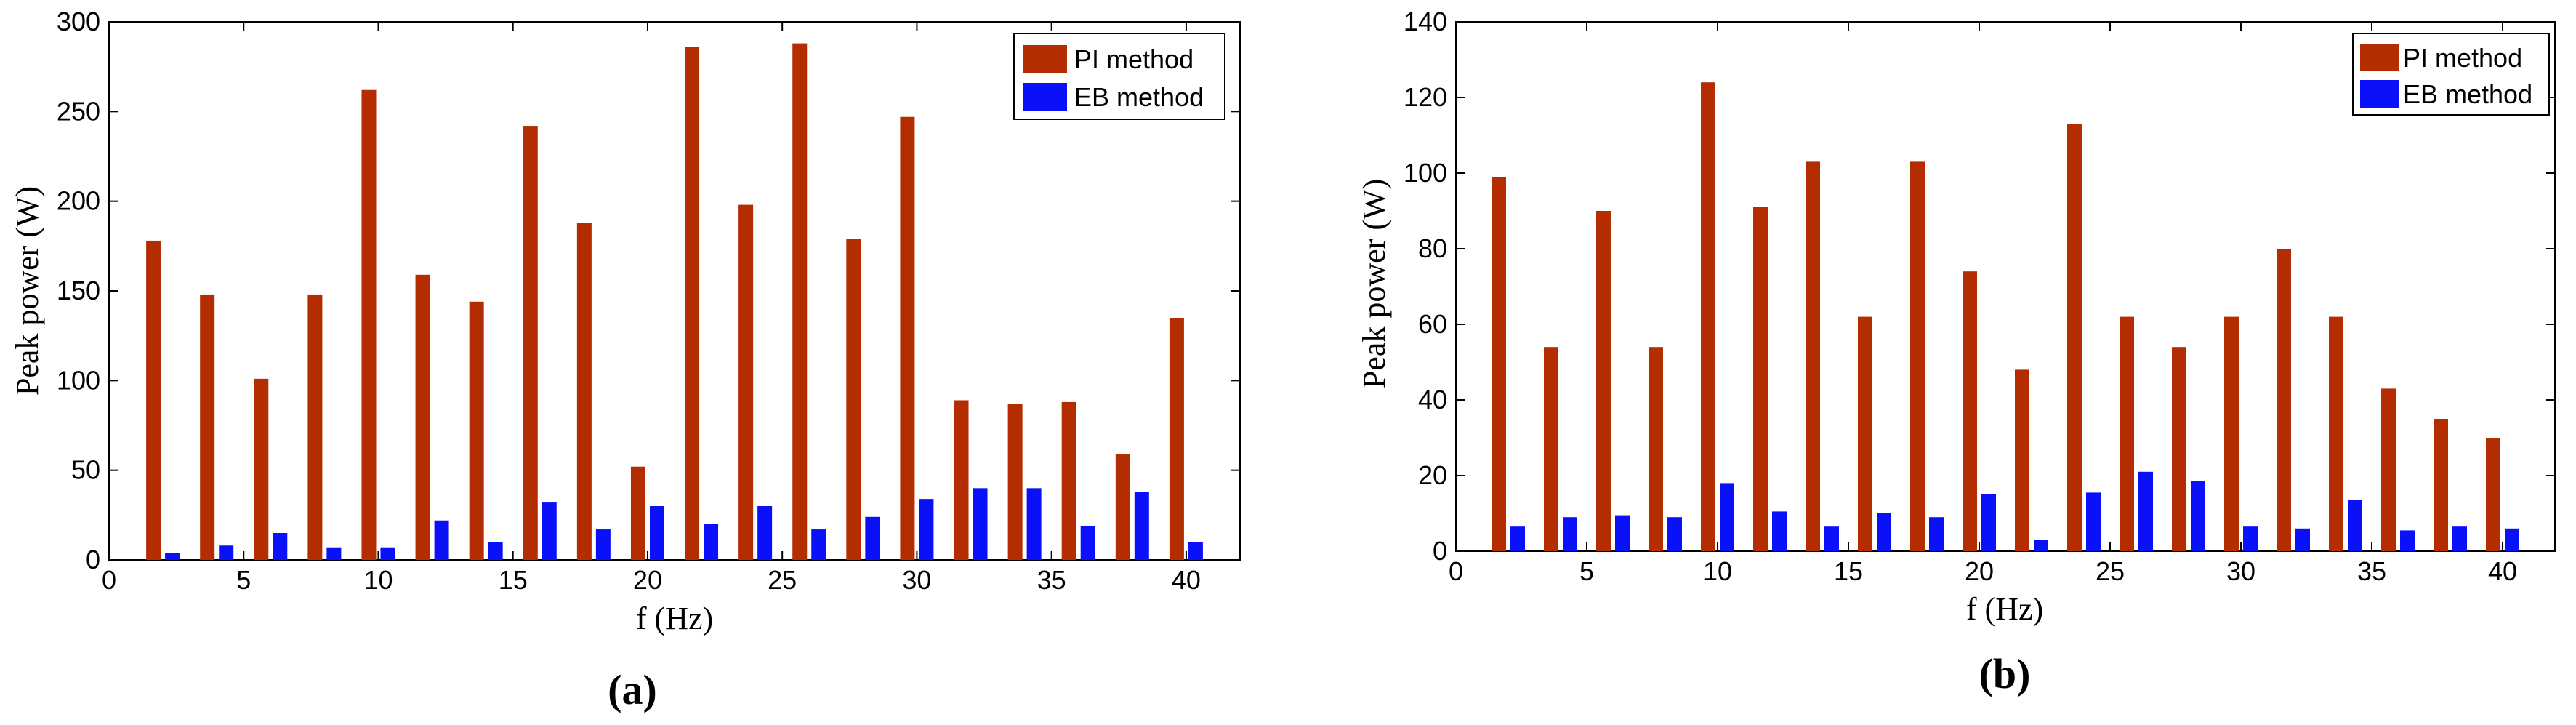  I want to click on y-tick-label-b-120: 120, so click(1425, 97).